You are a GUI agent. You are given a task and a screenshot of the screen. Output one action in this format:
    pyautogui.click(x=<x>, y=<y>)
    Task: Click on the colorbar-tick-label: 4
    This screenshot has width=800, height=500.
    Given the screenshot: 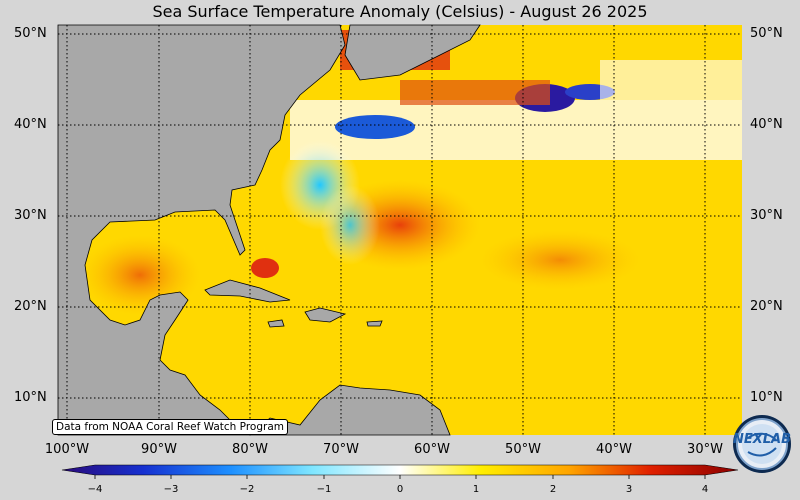 What is the action you would take?
    pyautogui.click(x=705, y=489)
    